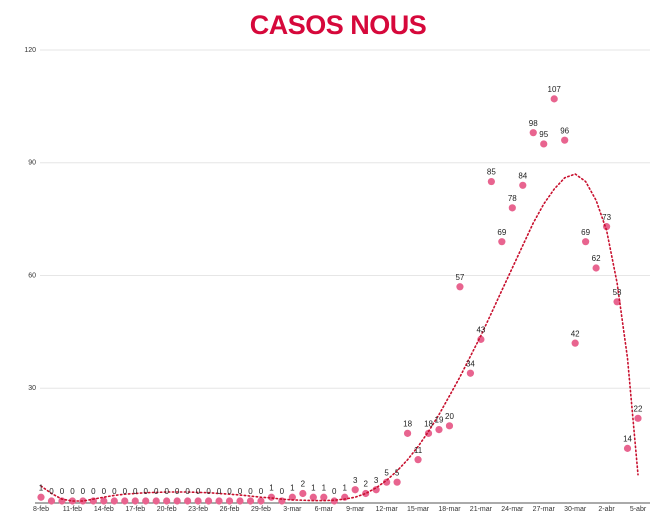 Image resolution: width=670 pixels, height=529 pixels. What do you see at coordinates (575, 333) in the screenshot?
I see `data-label: 42` at bounding box center [575, 333].